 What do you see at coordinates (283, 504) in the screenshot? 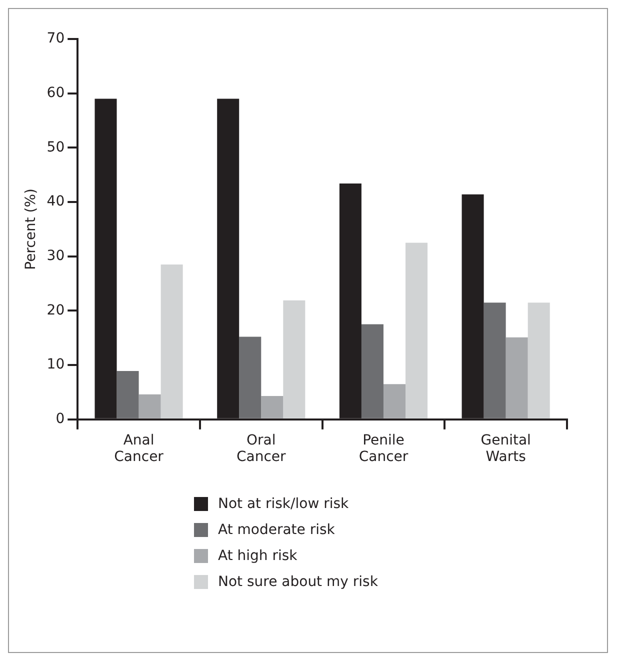
I see `legend-label: Not at risk/low risk` at bounding box center [283, 504].